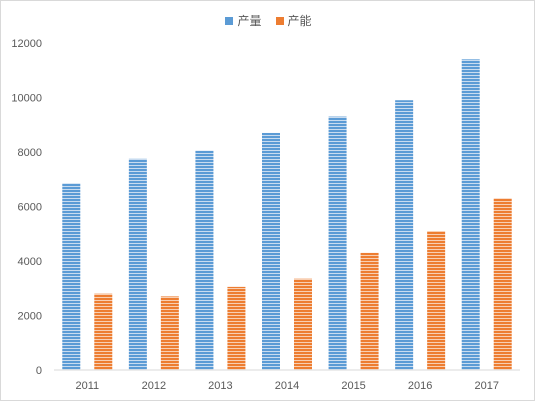 The image size is (535, 402). What do you see at coordinates (353, 386) in the screenshot?
I see `x-tick-label: 2015` at bounding box center [353, 386].